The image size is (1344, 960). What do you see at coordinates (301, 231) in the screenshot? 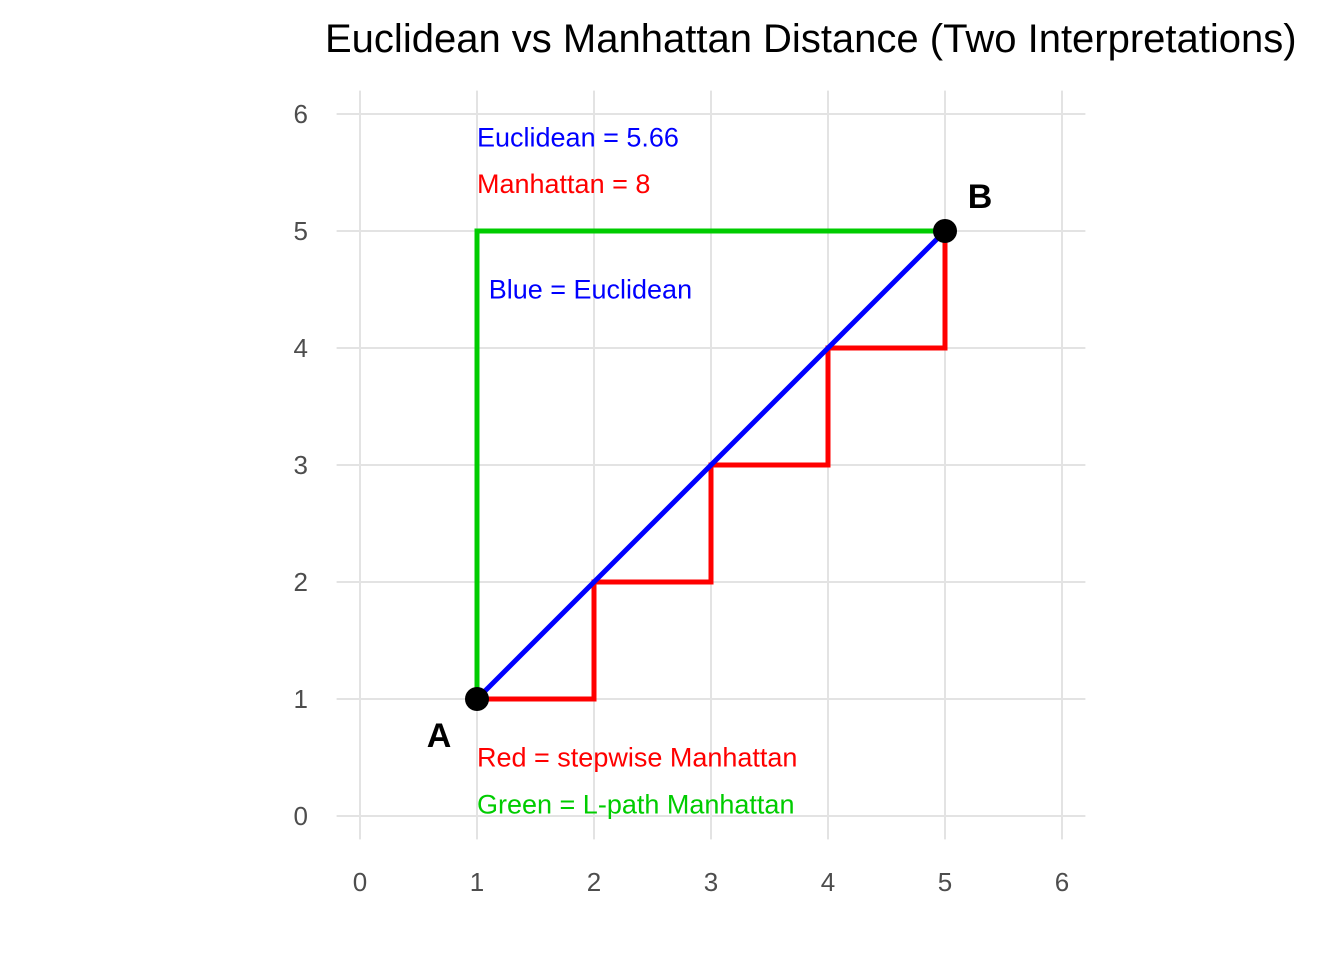
I see `y-tick-label: 5` at bounding box center [301, 231].